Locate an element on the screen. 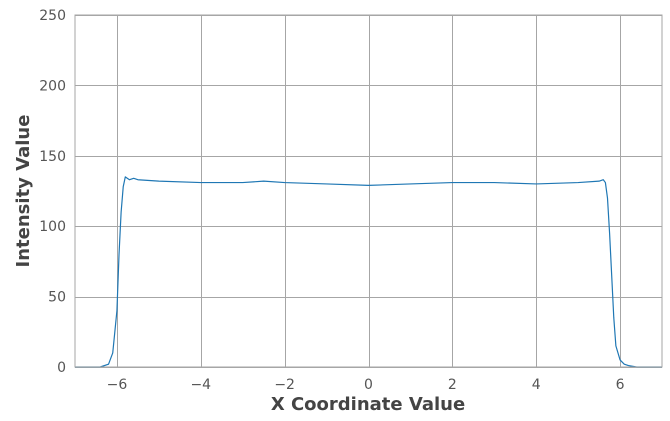 The image size is (670, 421). y-tick-label: 100 is located at coordinates (52, 227).